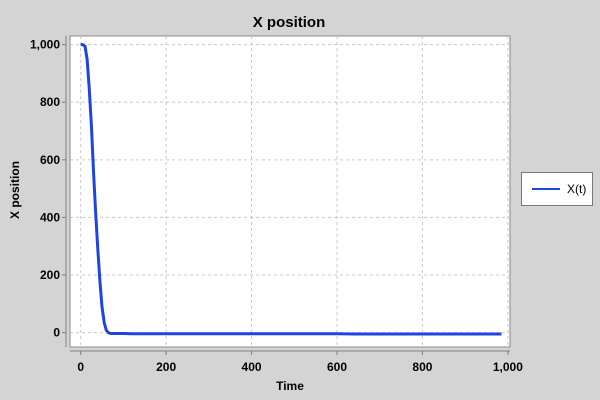 This screenshot has width=600, height=400. What do you see at coordinates (50, 217) in the screenshot?
I see `y-tick-label: 400` at bounding box center [50, 217].